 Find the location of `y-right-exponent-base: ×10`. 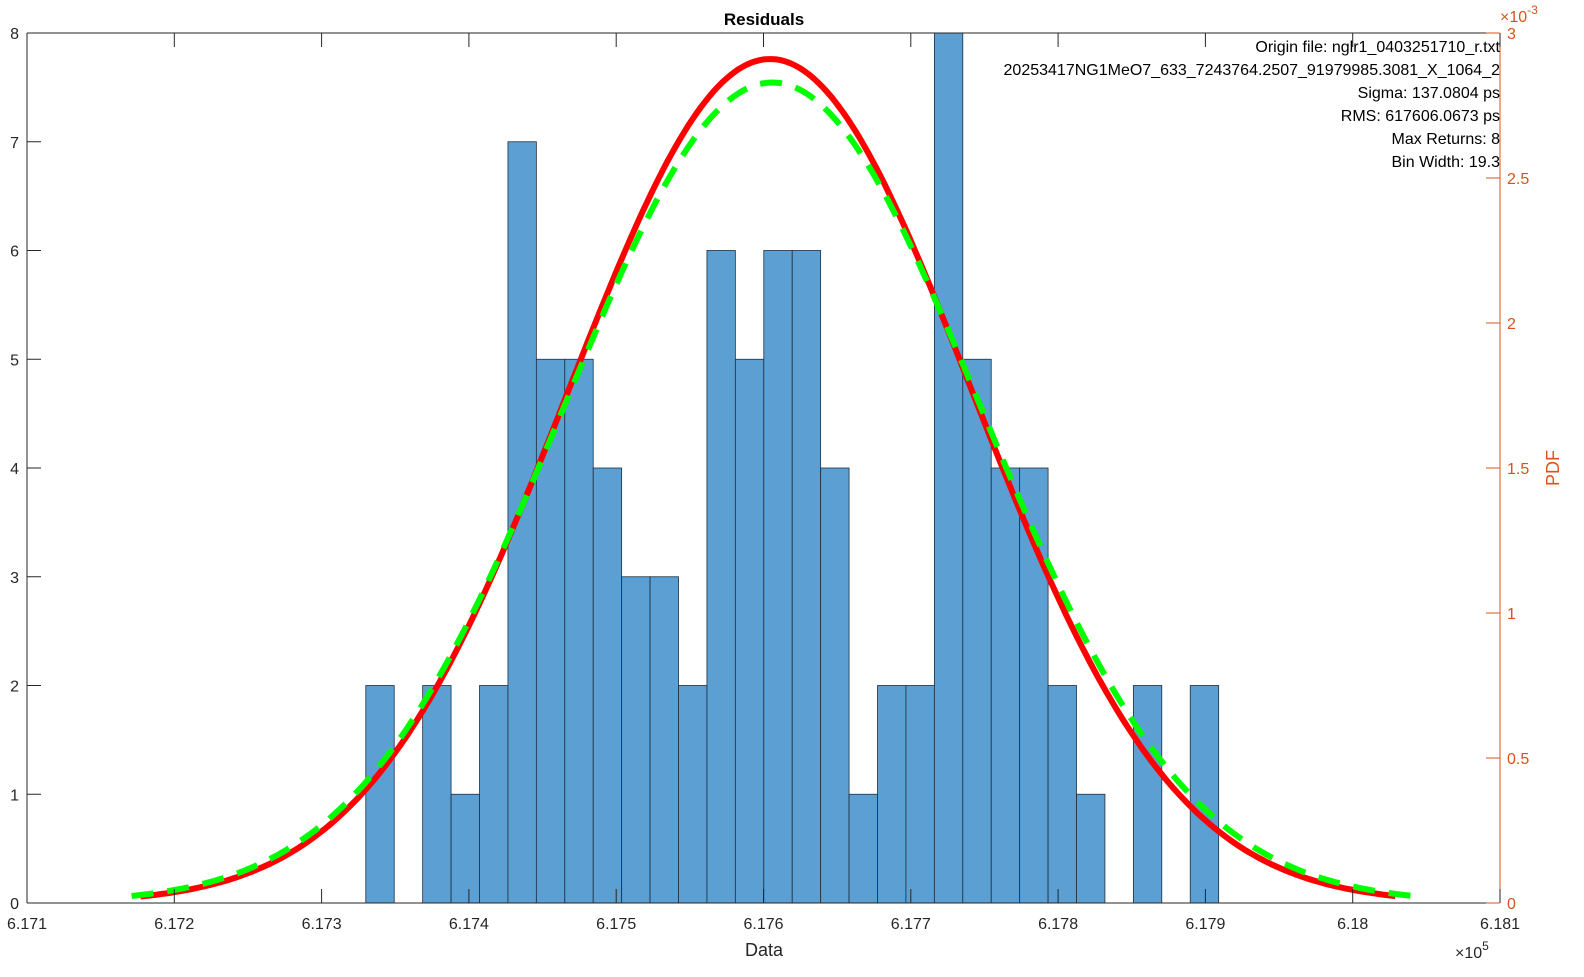

y-right-exponent-base: ×10 is located at coordinates (1513, 17).